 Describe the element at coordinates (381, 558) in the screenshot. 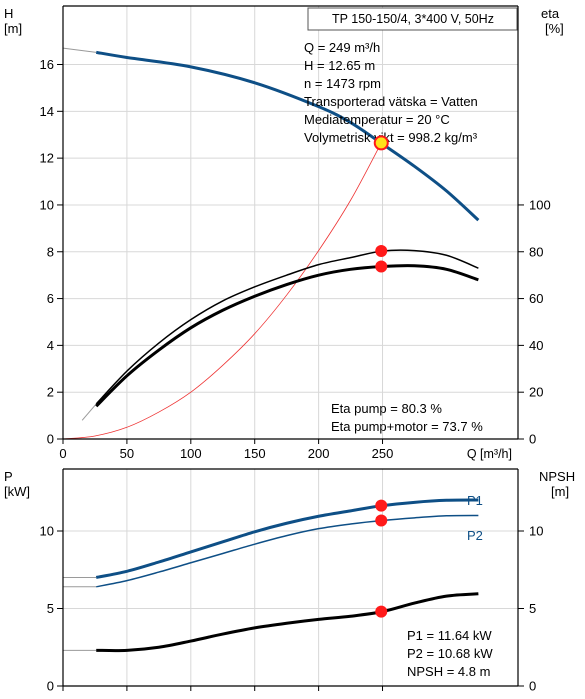

I see `bottom-duty-points` at that location.